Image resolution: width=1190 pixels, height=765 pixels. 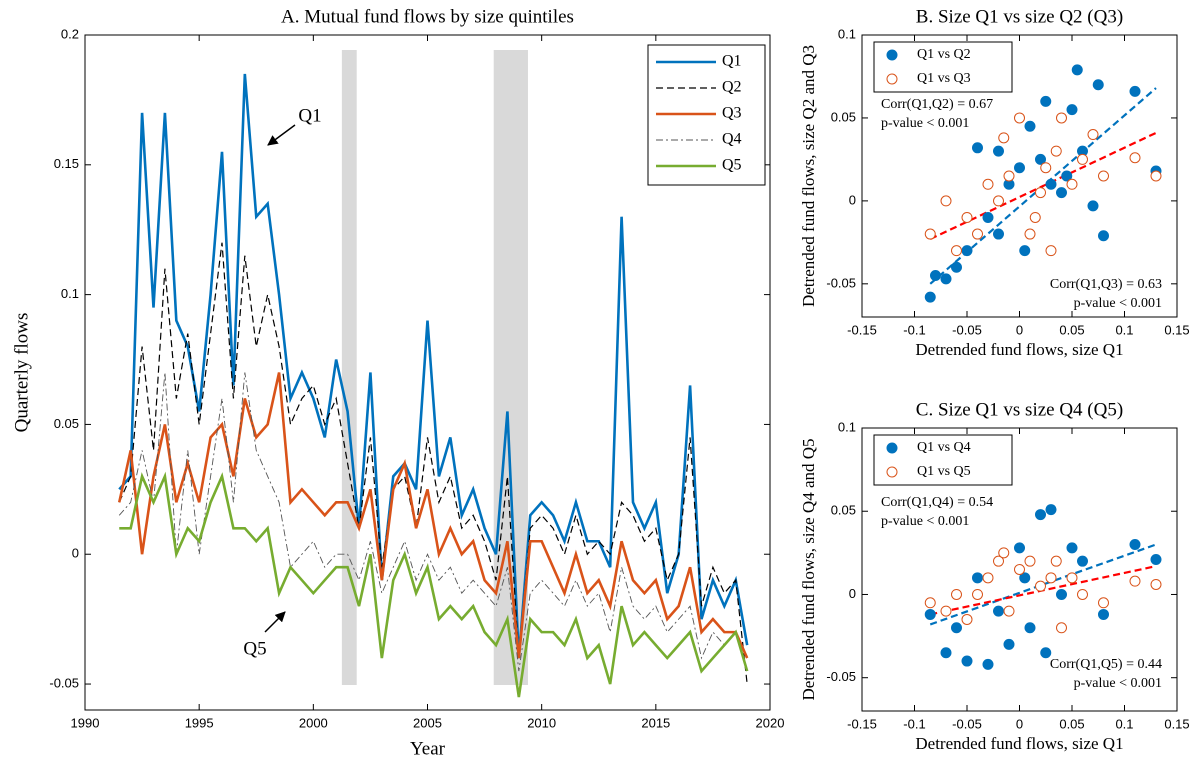 I want to click on x-axis-label: Year, so click(x=428, y=748).